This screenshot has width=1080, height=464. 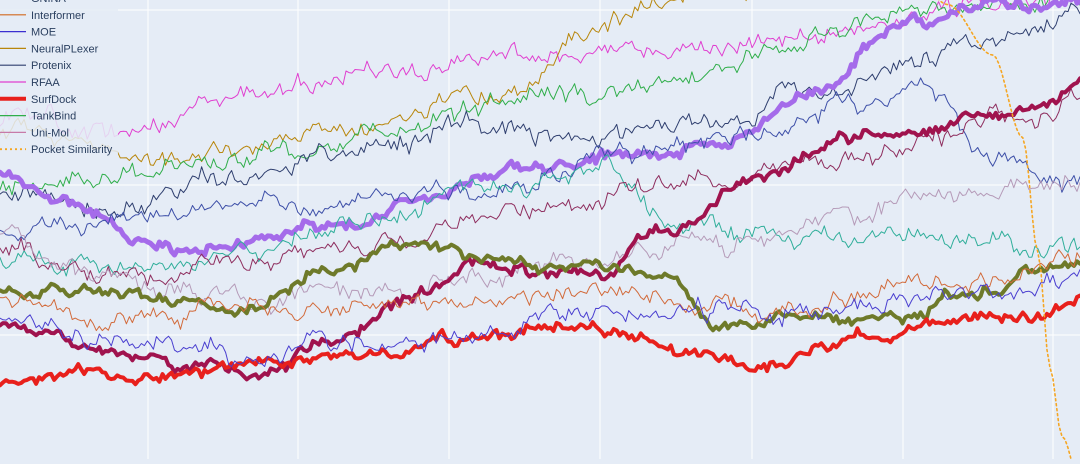 What do you see at coordinates (45, 83) in the screenshot?
I see `legend-label: RFAA` at bounding box center [45, 83].